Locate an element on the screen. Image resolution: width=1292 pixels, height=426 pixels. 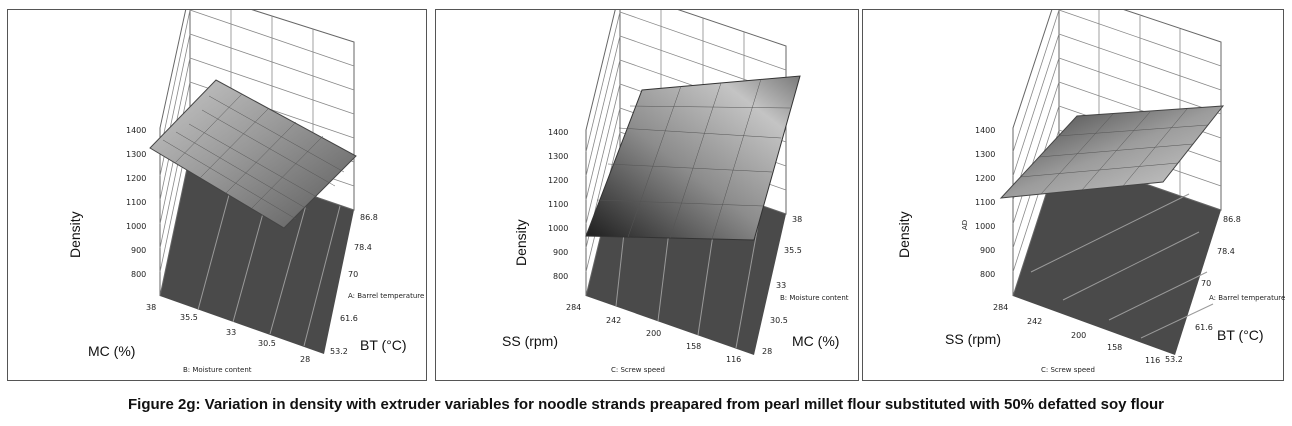
x-tick: 35.5 is located at coordinates (189, 317).